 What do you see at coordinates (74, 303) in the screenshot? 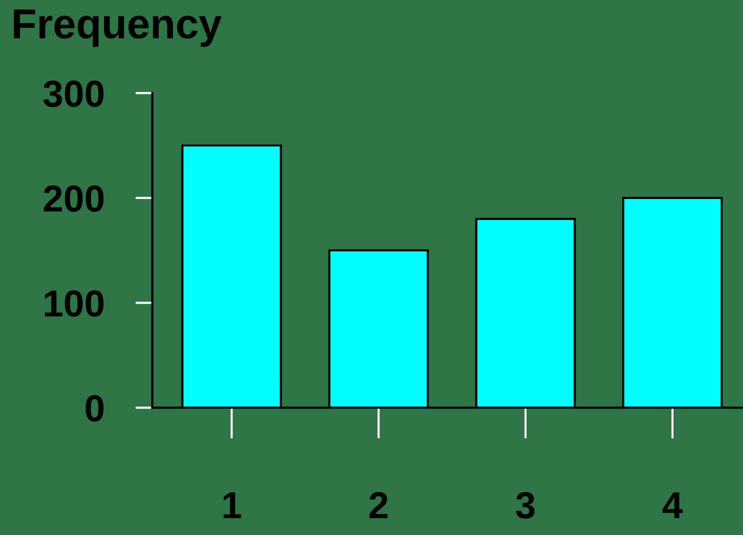
I see `y-tick-label: 100` at bounding box center [74, 303].